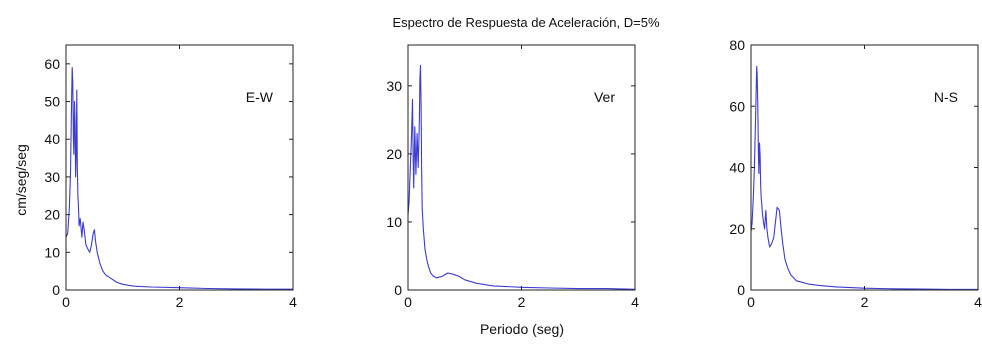  What do you see at coordinates (737, 45) in the screenshot?
I see `y-tick-label: 80` at bounding box center [737, 45].